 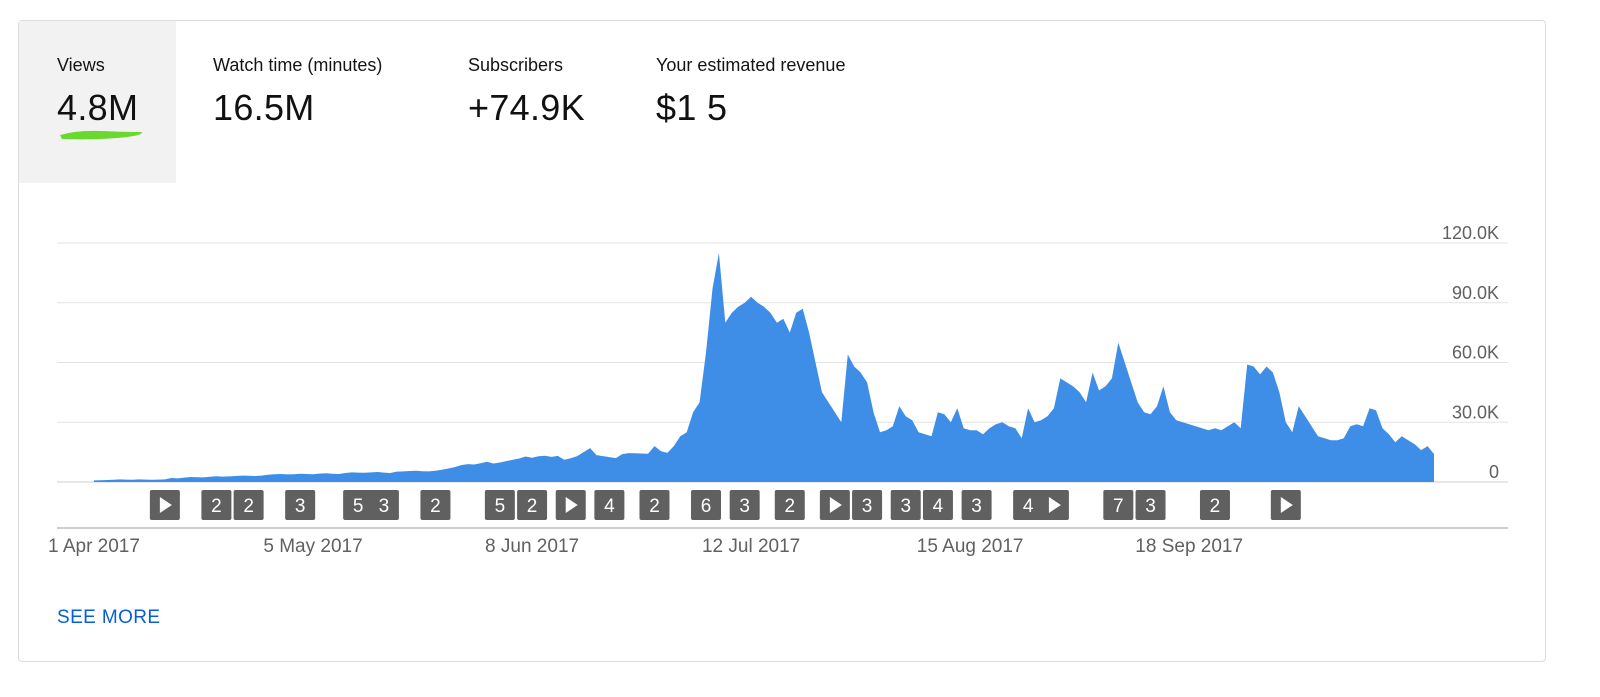 I want to click on x-tick-label: 15 Aug 2017, so click(x=970, y=546).